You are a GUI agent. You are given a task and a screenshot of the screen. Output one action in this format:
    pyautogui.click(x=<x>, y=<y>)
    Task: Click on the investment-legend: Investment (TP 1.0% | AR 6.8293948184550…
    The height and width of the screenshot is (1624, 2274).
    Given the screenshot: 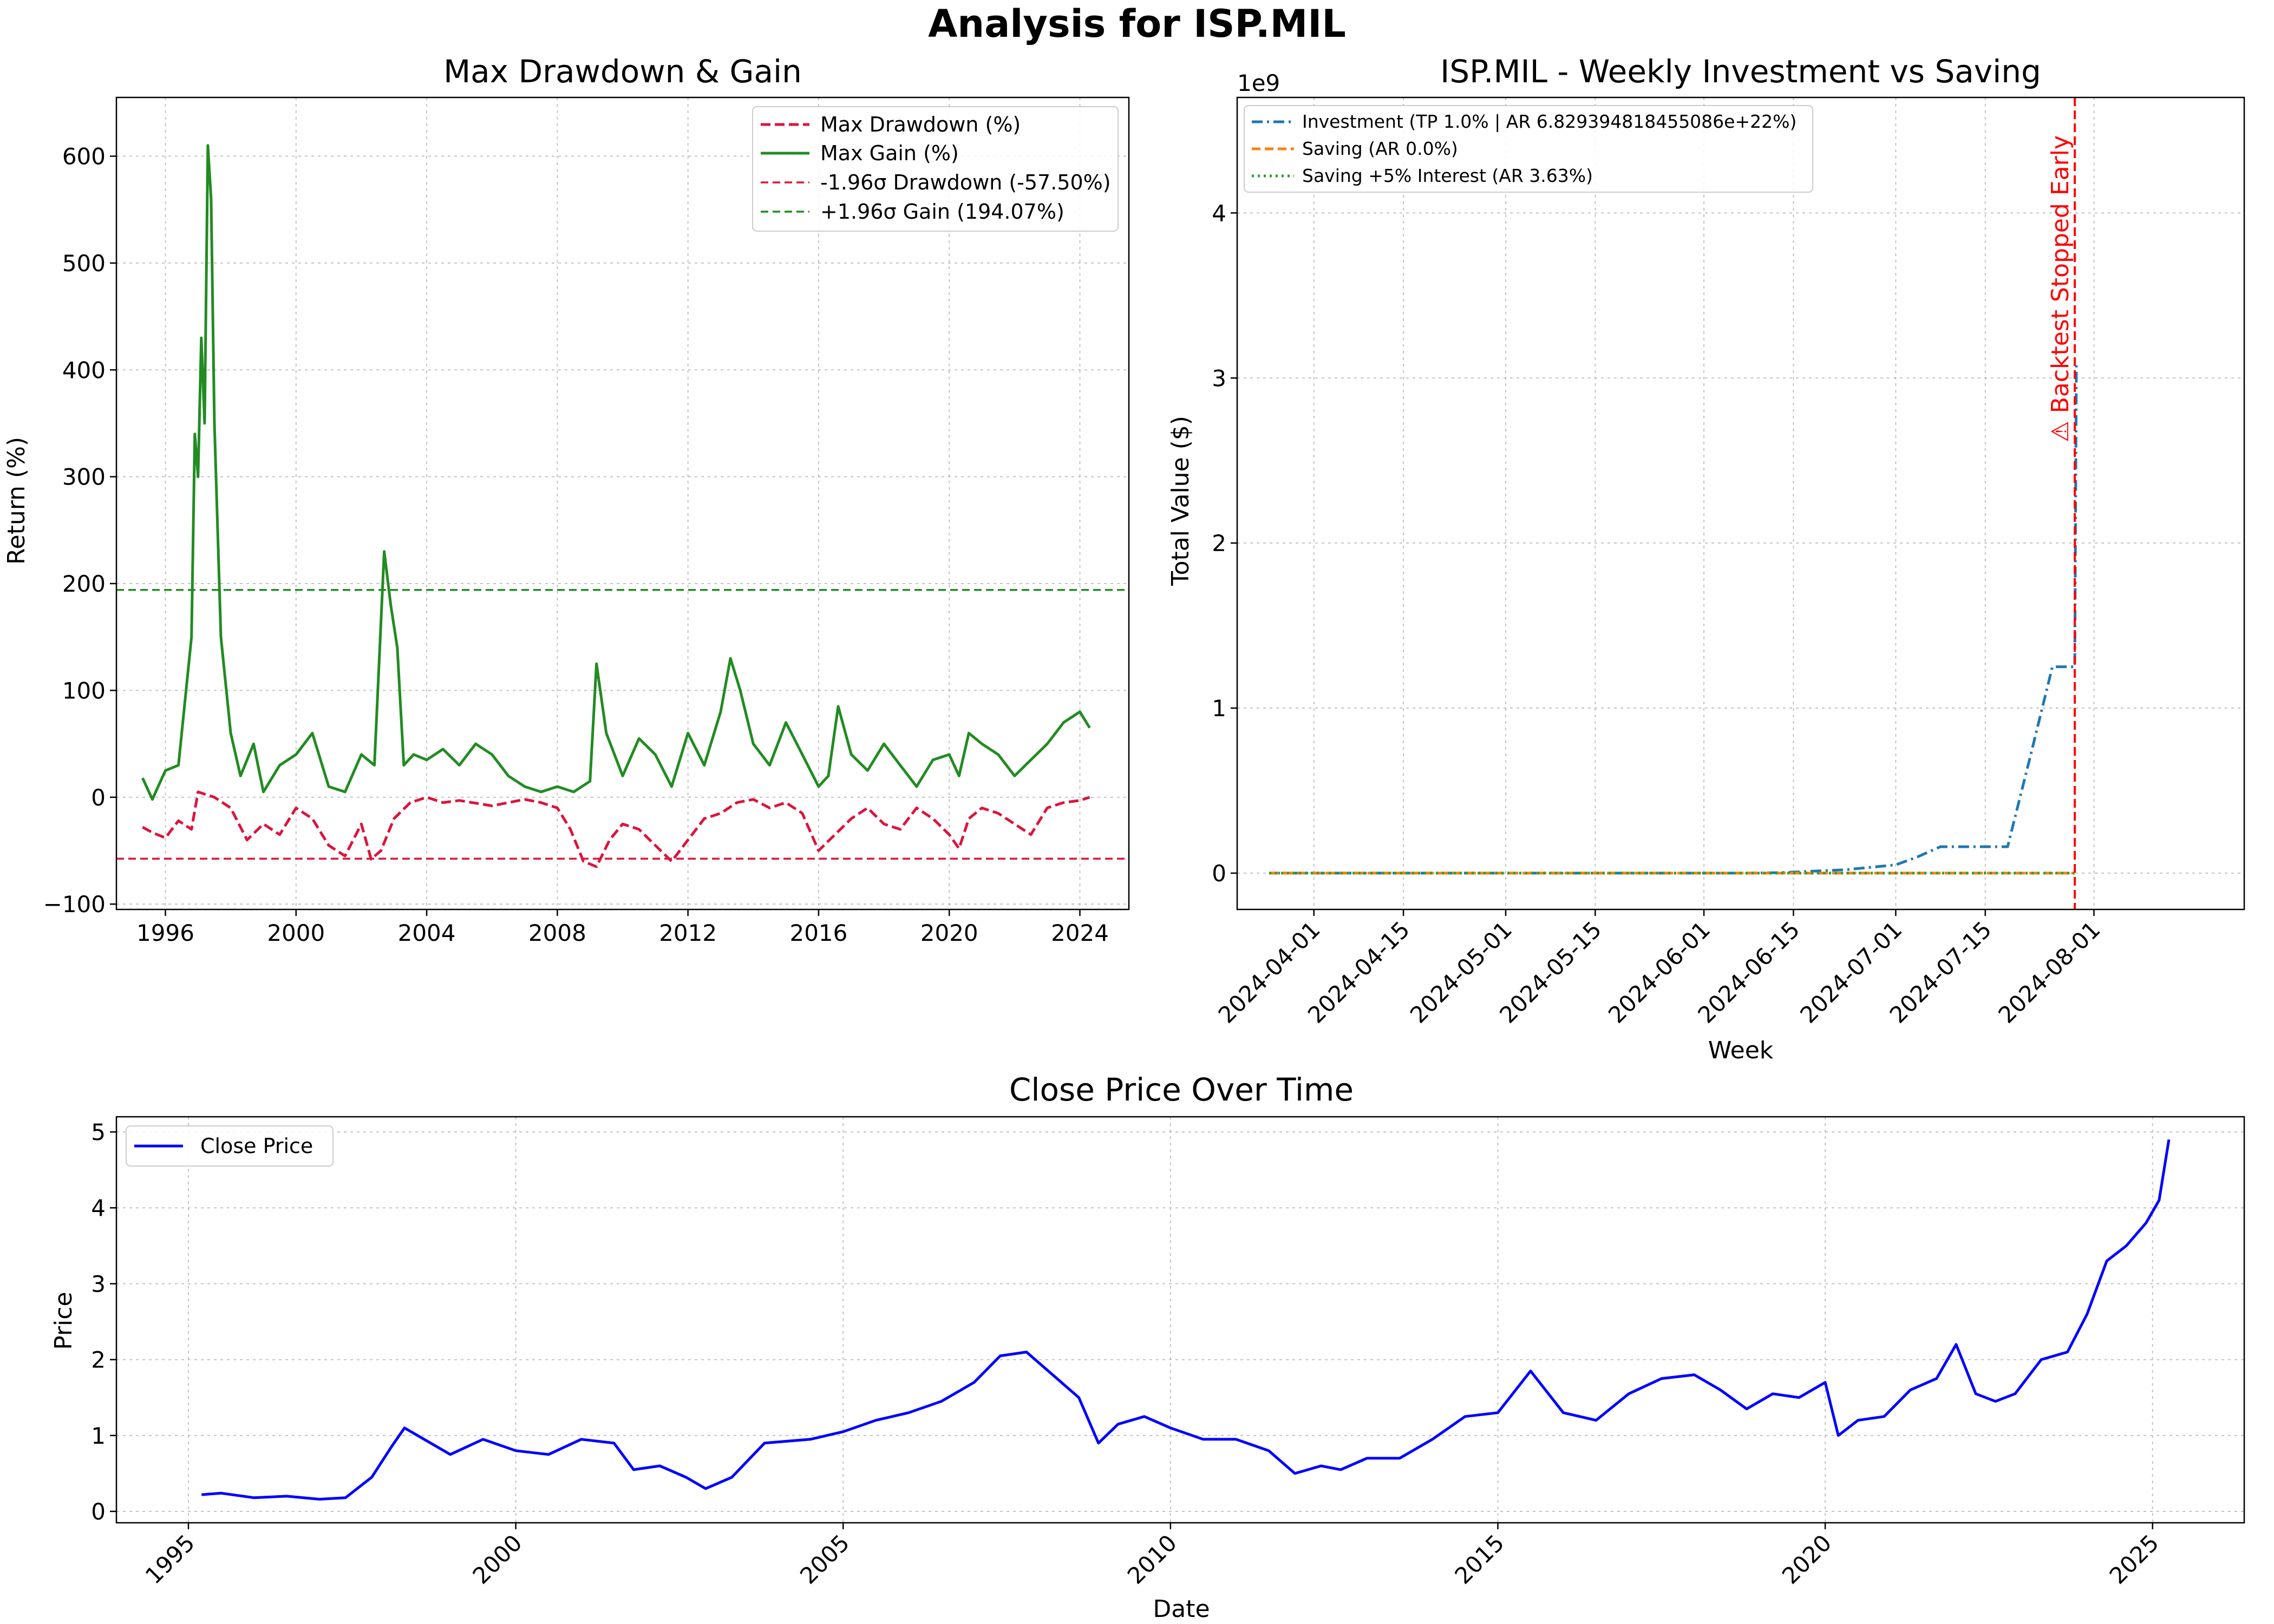 What is the action you would take?
    pyautogui.click(x=1529, y=149)
    